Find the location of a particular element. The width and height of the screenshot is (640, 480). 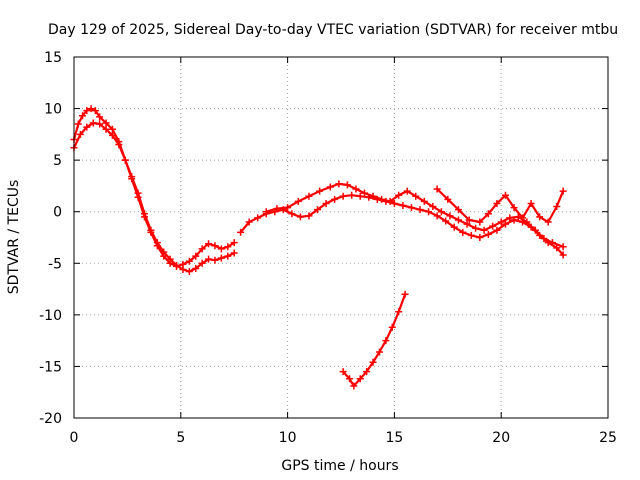

x-tick-label: 0 is located at coordinates (74, 438).